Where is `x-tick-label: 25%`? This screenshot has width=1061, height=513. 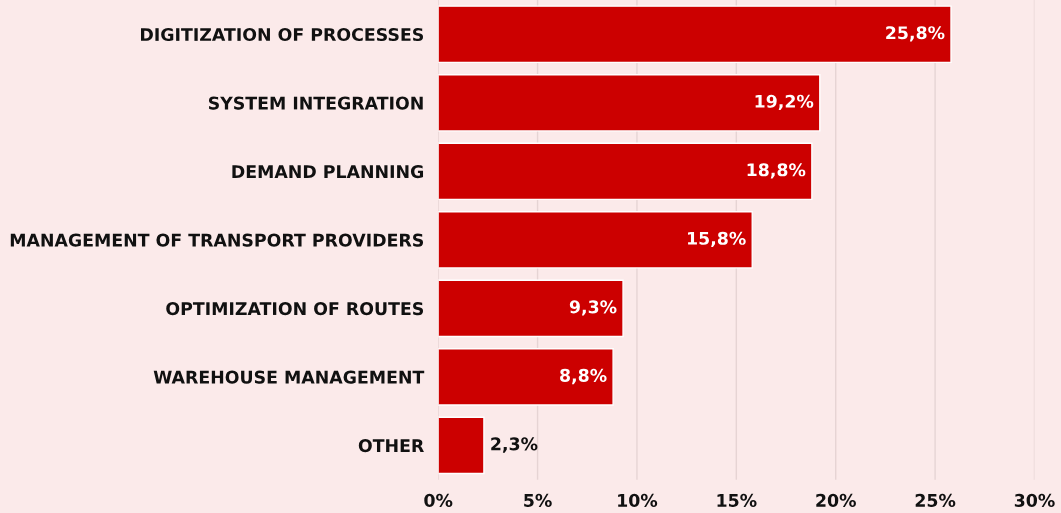
x-tick-label: 25% is located at coordinates (935, 500).